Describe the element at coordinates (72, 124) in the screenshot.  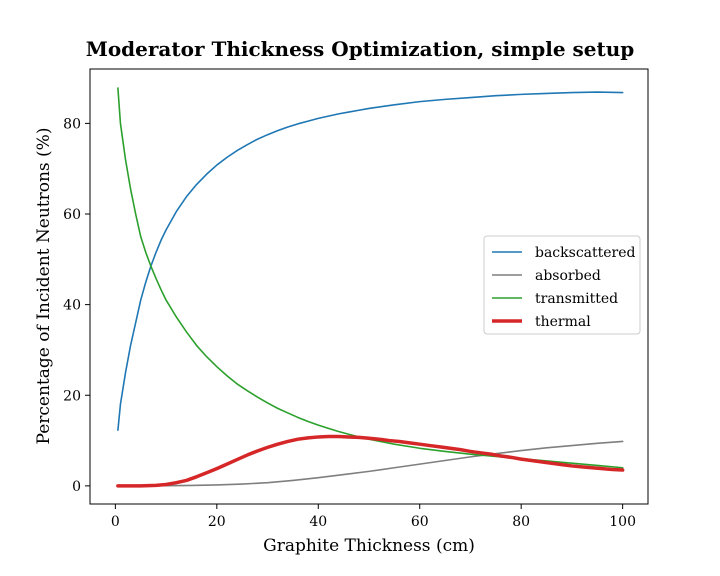
I see `y-tick-label: 80` at that location.